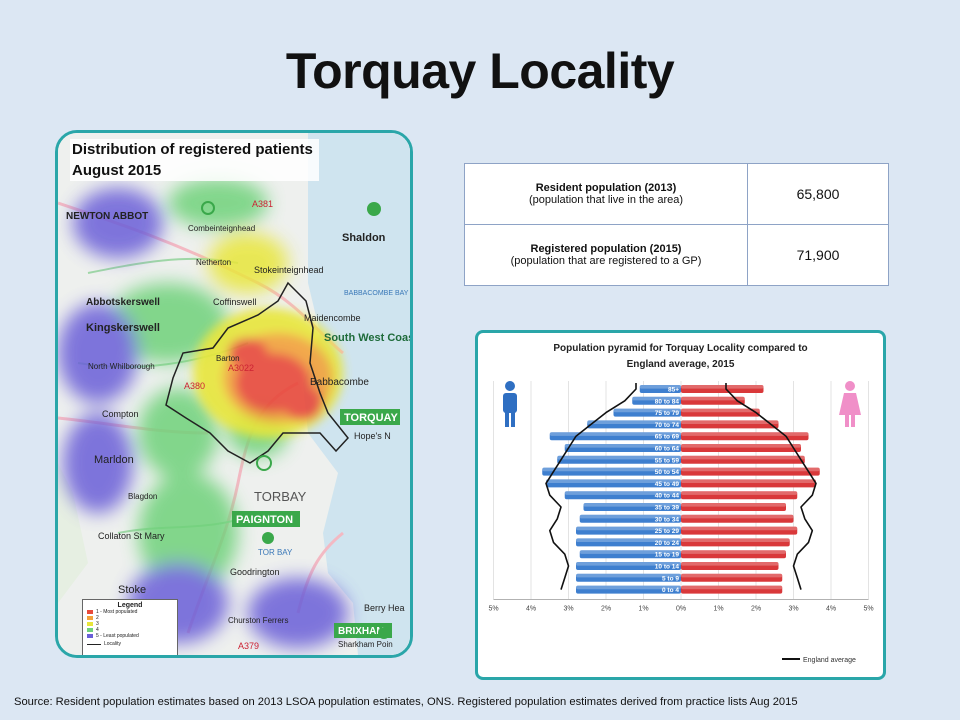 The image size is (960, 720). What do you see at coordinates (667, 531) in the screenshot?
I see `age-band-label: 25 to 29` at bounding box center [667, 531].